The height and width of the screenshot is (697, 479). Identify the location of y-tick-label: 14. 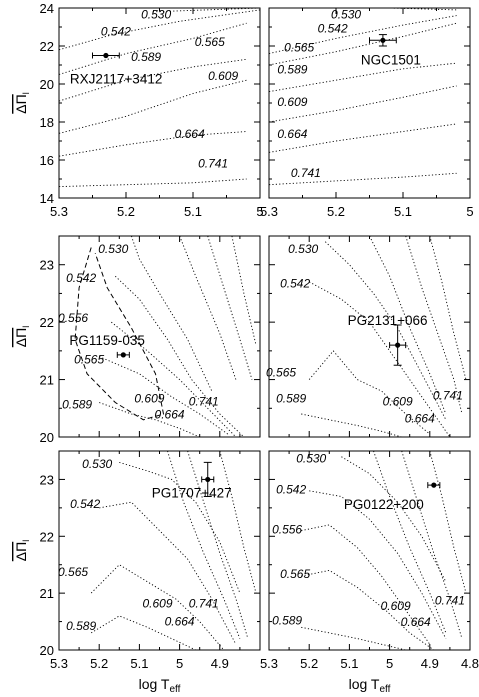
(47, 198).